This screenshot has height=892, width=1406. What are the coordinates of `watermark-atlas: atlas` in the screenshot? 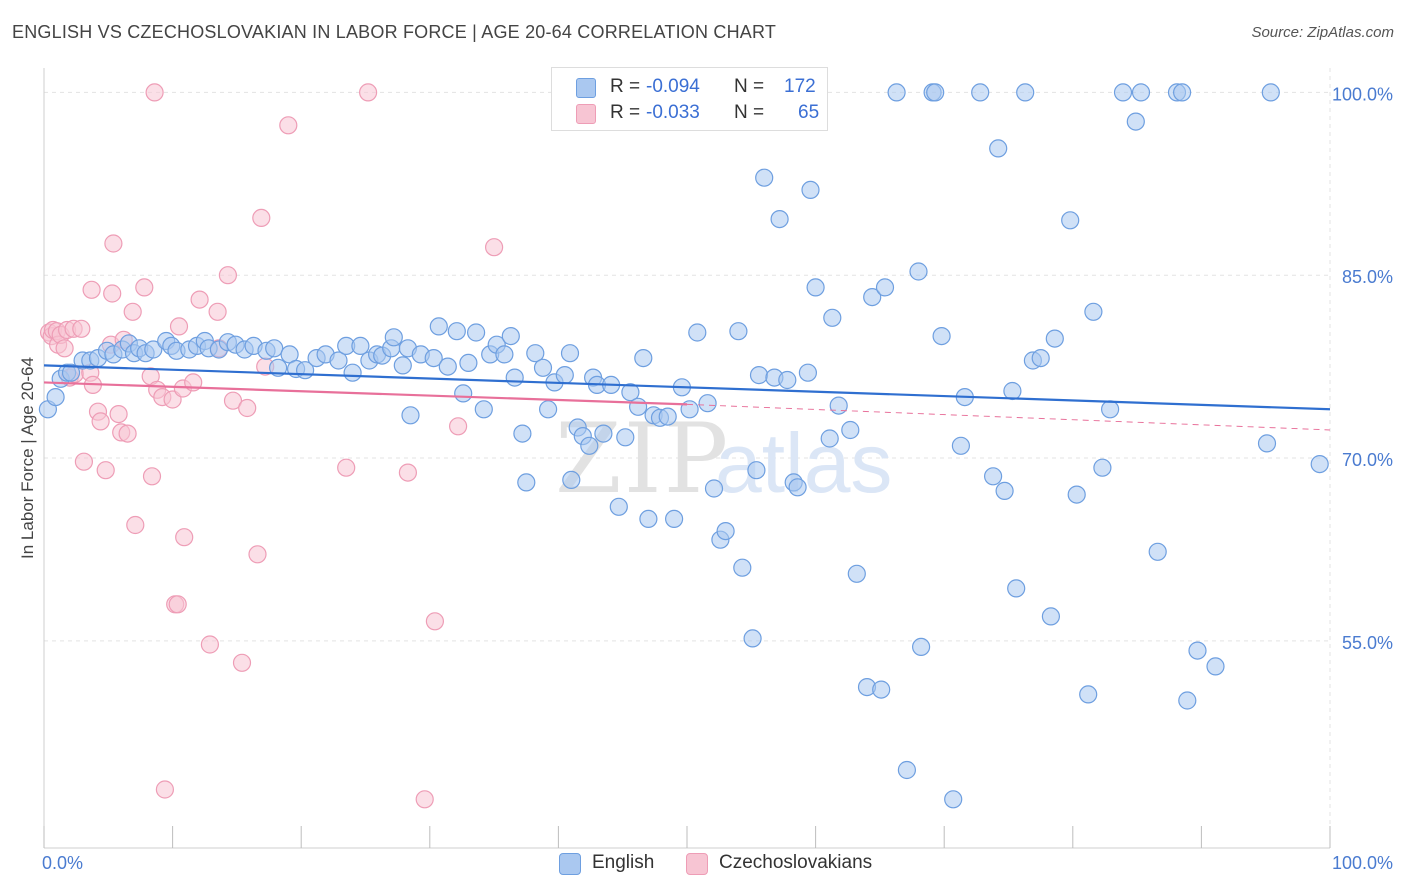 It's located at (803, 463).